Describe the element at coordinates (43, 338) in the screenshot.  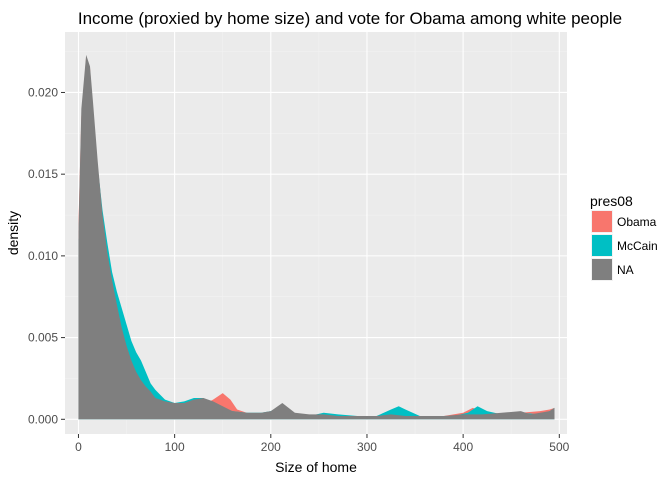
I see `y-tick-label: 0.005` at that location.